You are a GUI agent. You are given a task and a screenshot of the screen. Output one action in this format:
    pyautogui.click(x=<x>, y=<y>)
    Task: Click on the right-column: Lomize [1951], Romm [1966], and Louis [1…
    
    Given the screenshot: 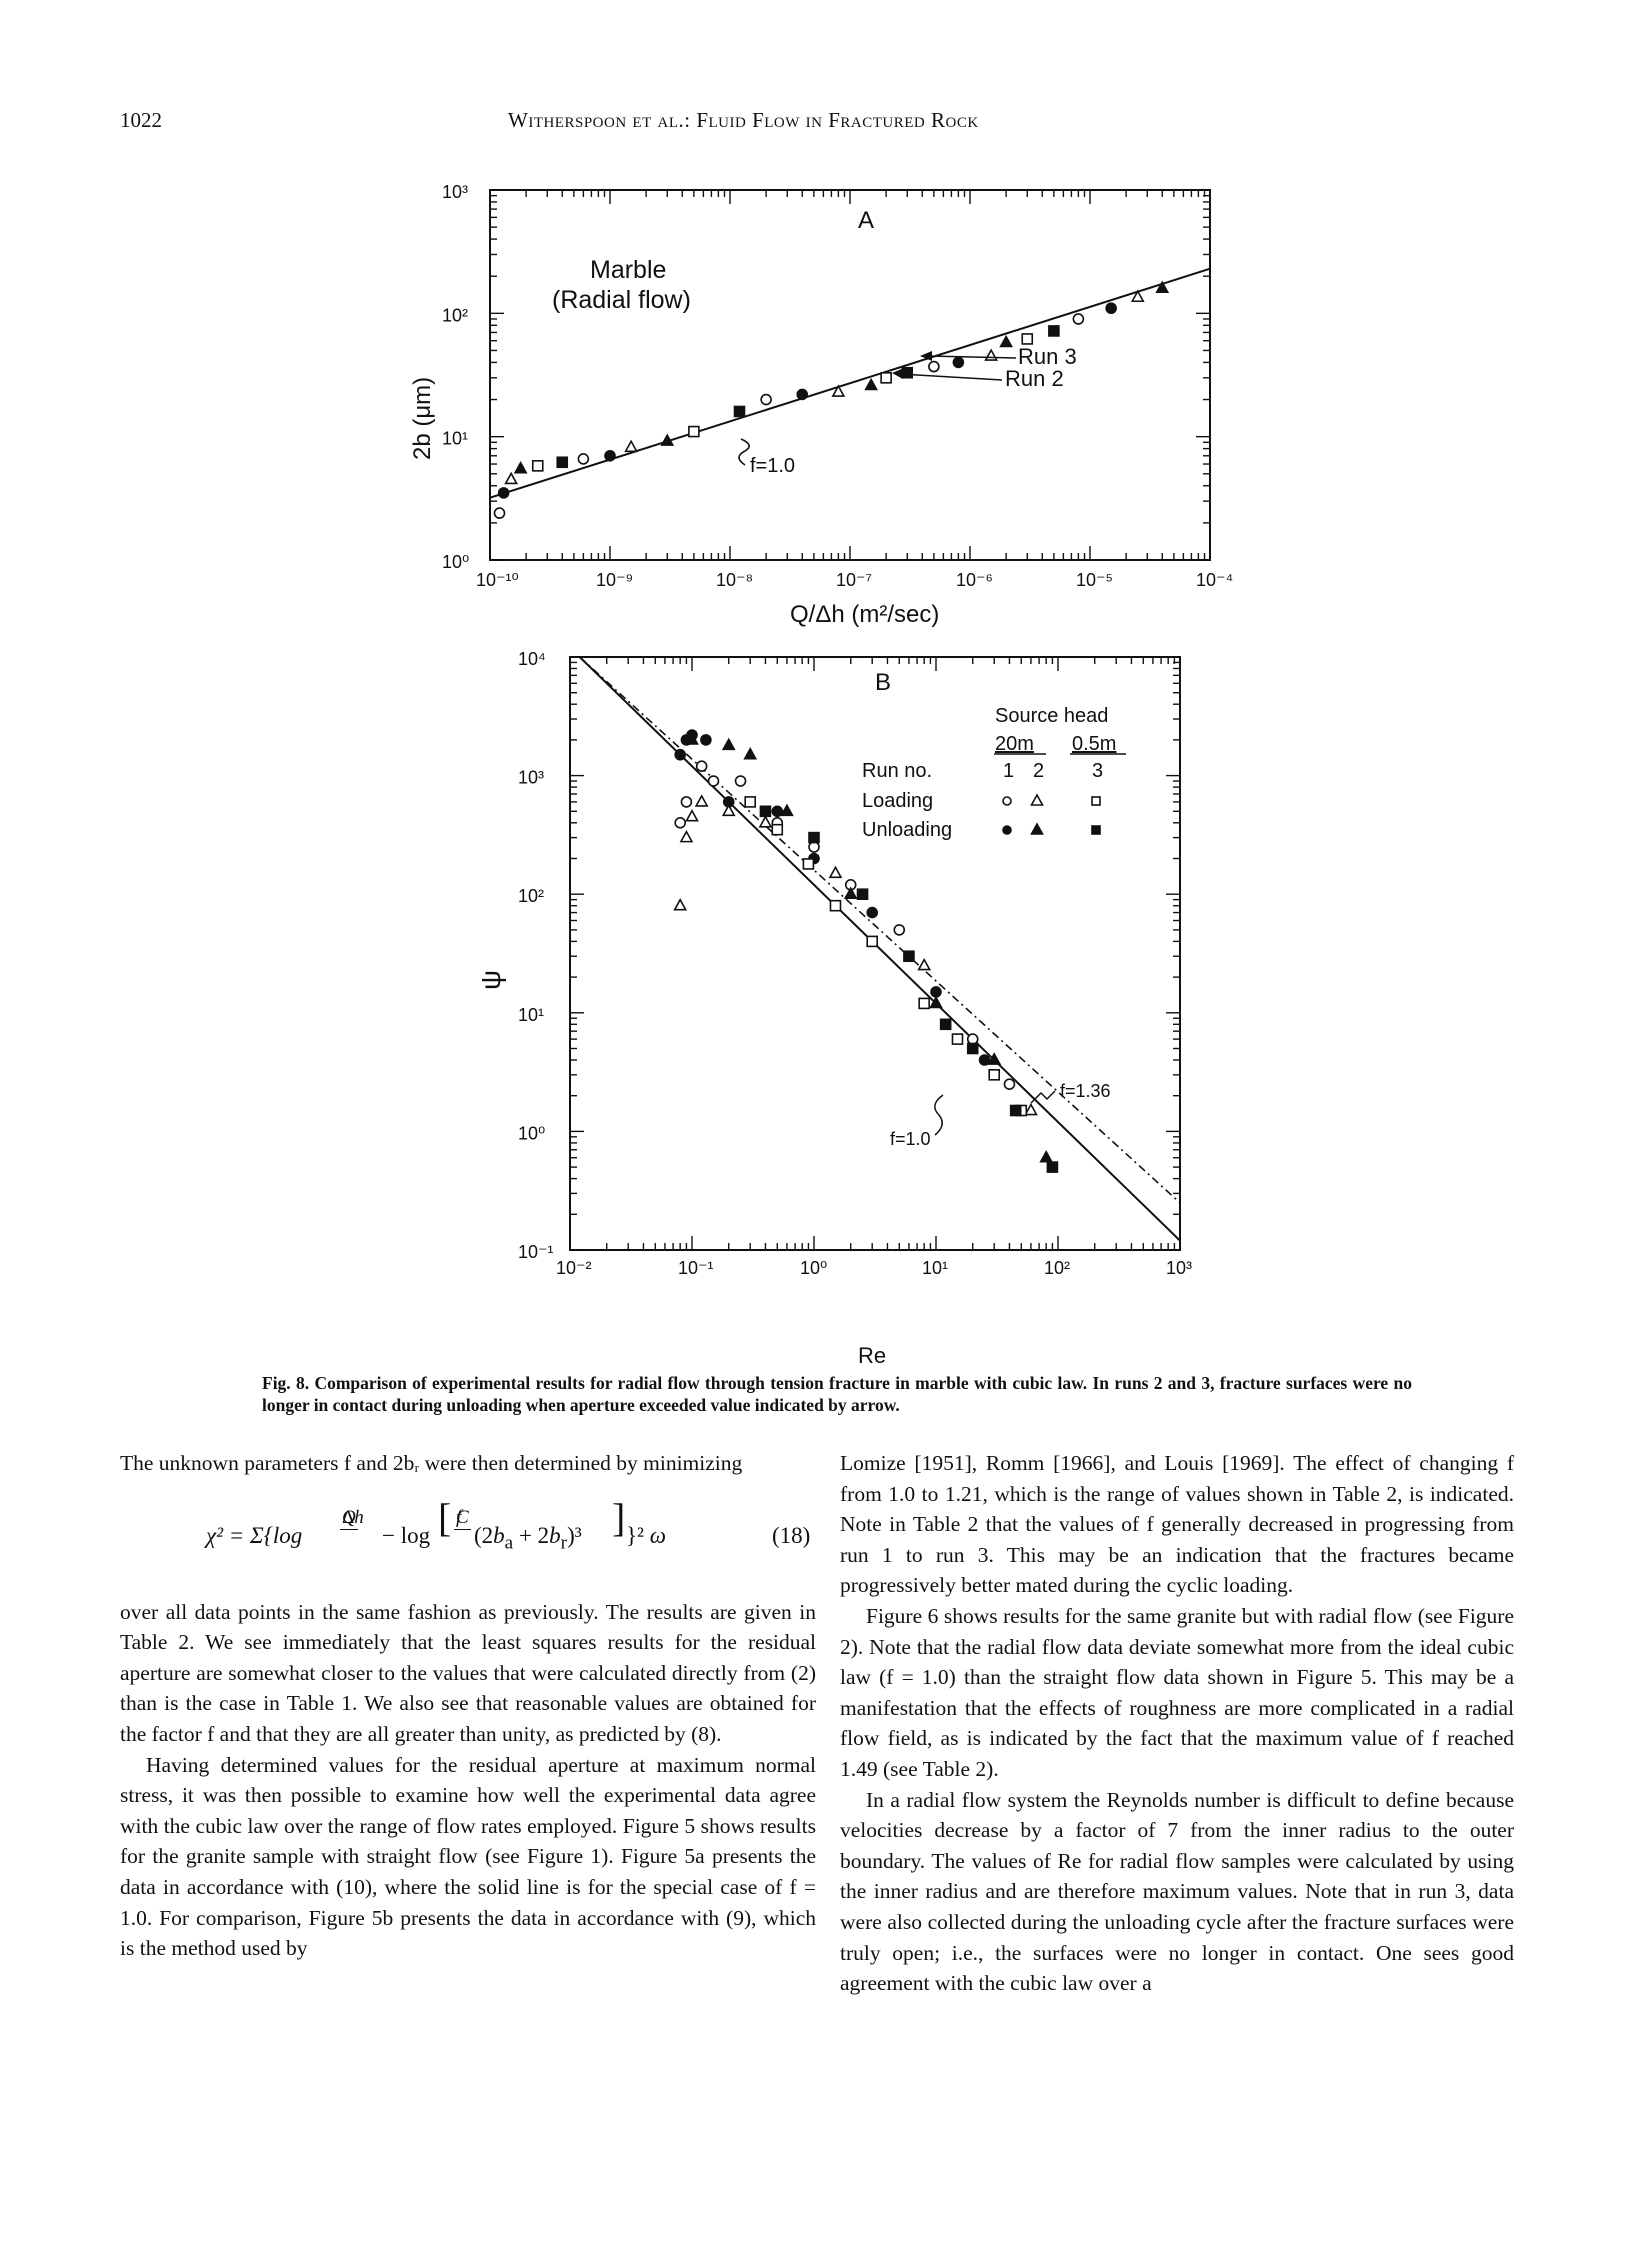 What is the action you would take?
    pyautogui.click(x=1177, y=1723)
    